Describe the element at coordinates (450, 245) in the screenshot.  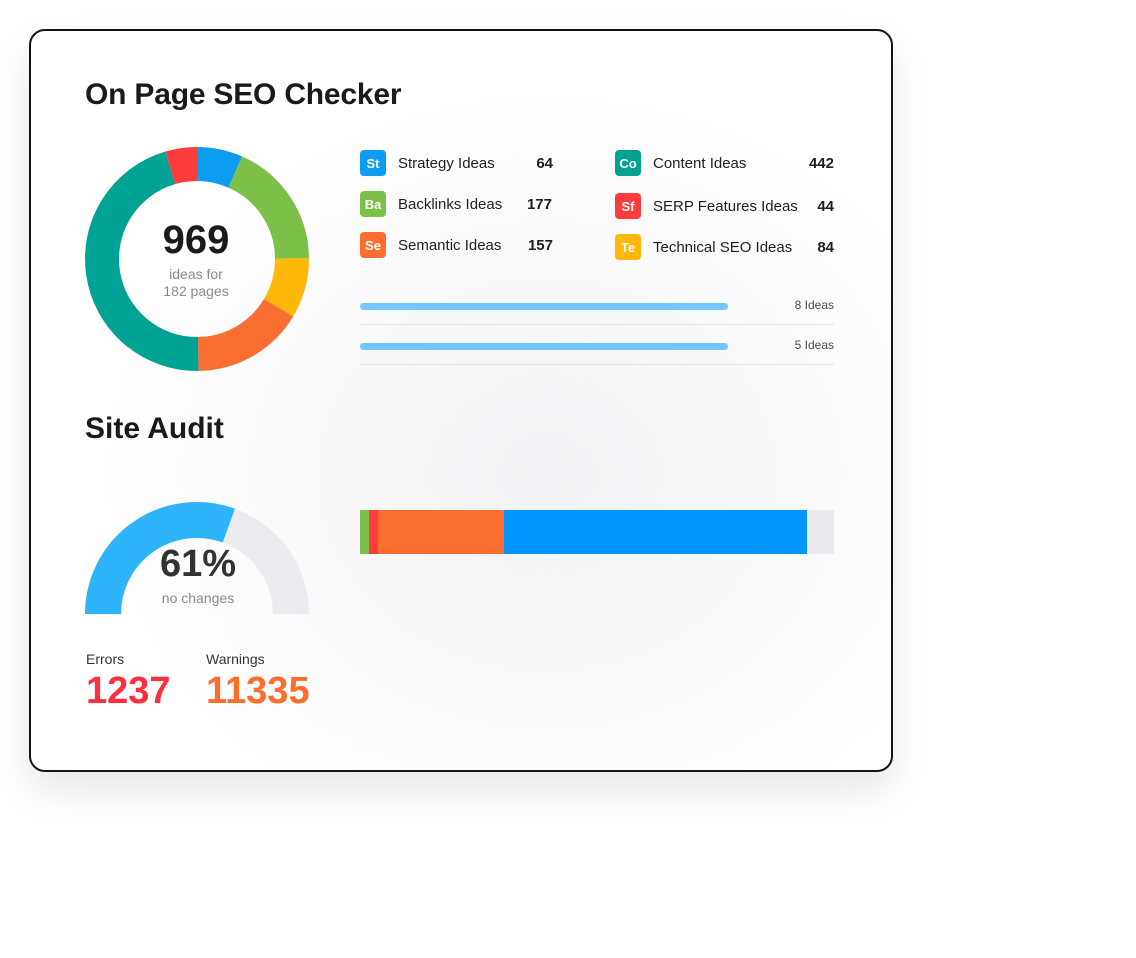
I see `category-label: Semantic Ideas` at that location.